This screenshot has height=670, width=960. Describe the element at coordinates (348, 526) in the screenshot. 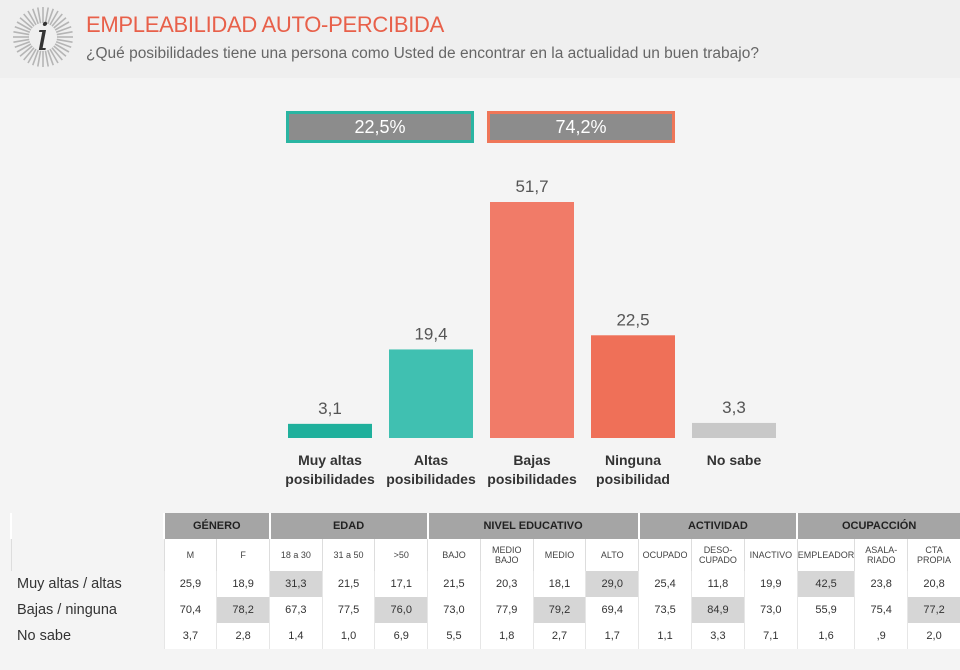

I see `group-header: EDAD` at that location.